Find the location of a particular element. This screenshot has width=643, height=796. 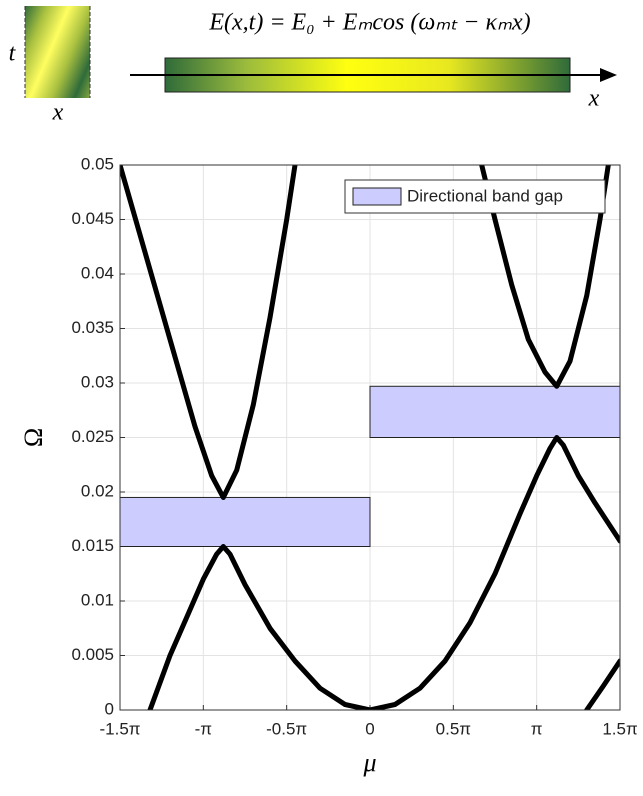

x-tick-label: π is located at coordinates (537, 728).